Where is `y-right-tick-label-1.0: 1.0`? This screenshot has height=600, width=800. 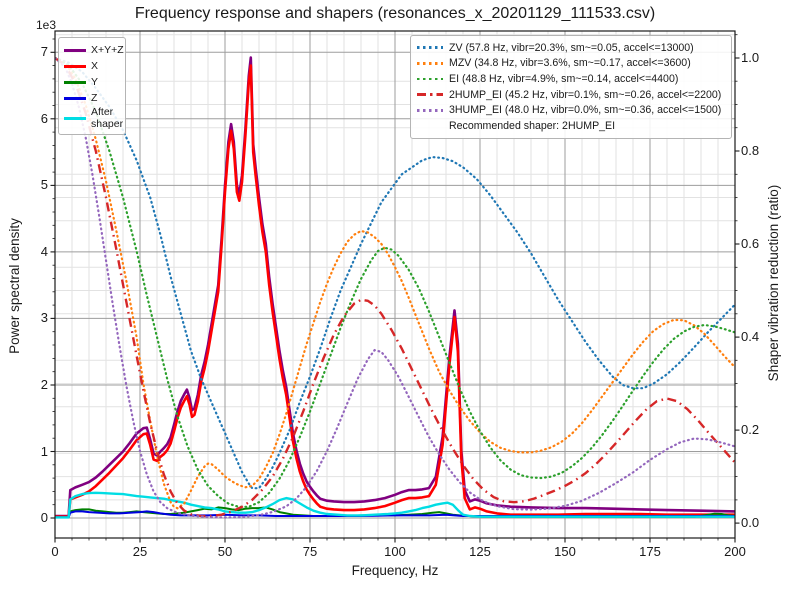 y-right-tick-label-1.0: 1.0 is located at coordinates (750, 57).